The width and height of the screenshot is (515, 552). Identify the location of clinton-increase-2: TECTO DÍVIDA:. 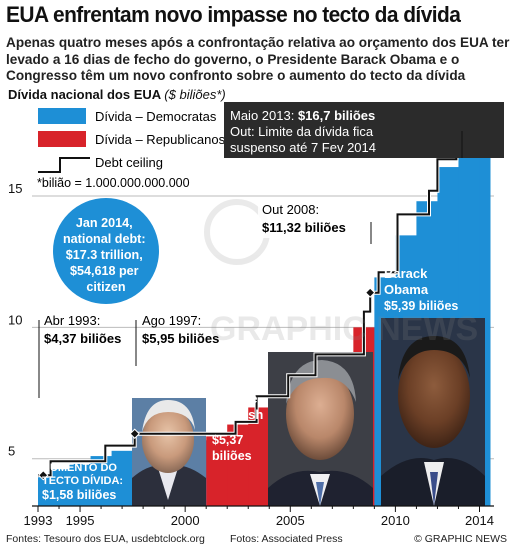
(82, 480).